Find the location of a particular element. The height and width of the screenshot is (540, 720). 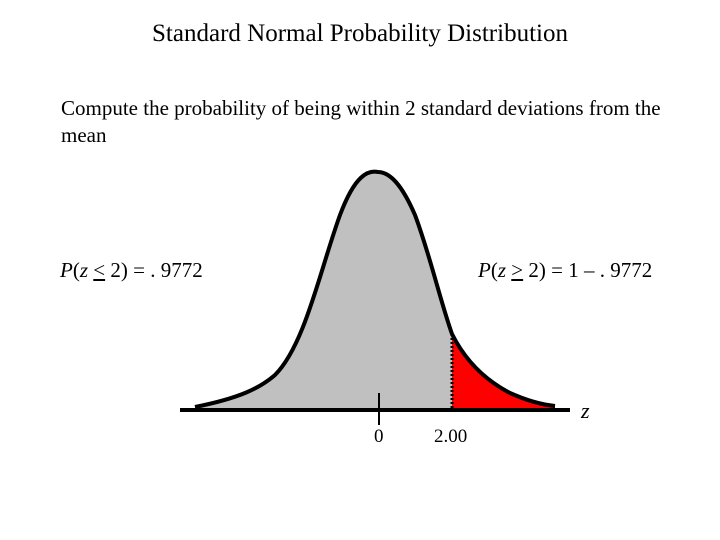

curve-tail-area is located at coordinates (503, 372).